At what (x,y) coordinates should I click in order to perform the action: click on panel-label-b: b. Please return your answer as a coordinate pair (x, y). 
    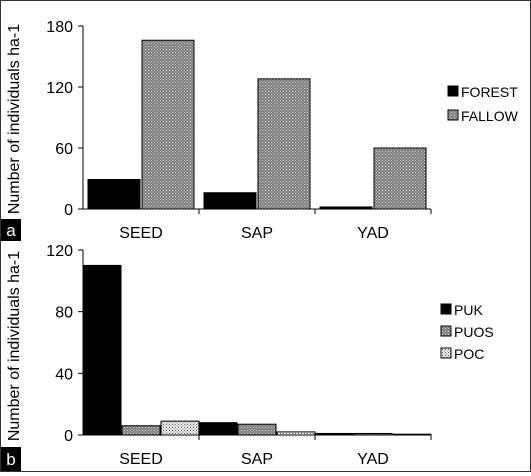
    Looking at the image, I should click on (11, 459).